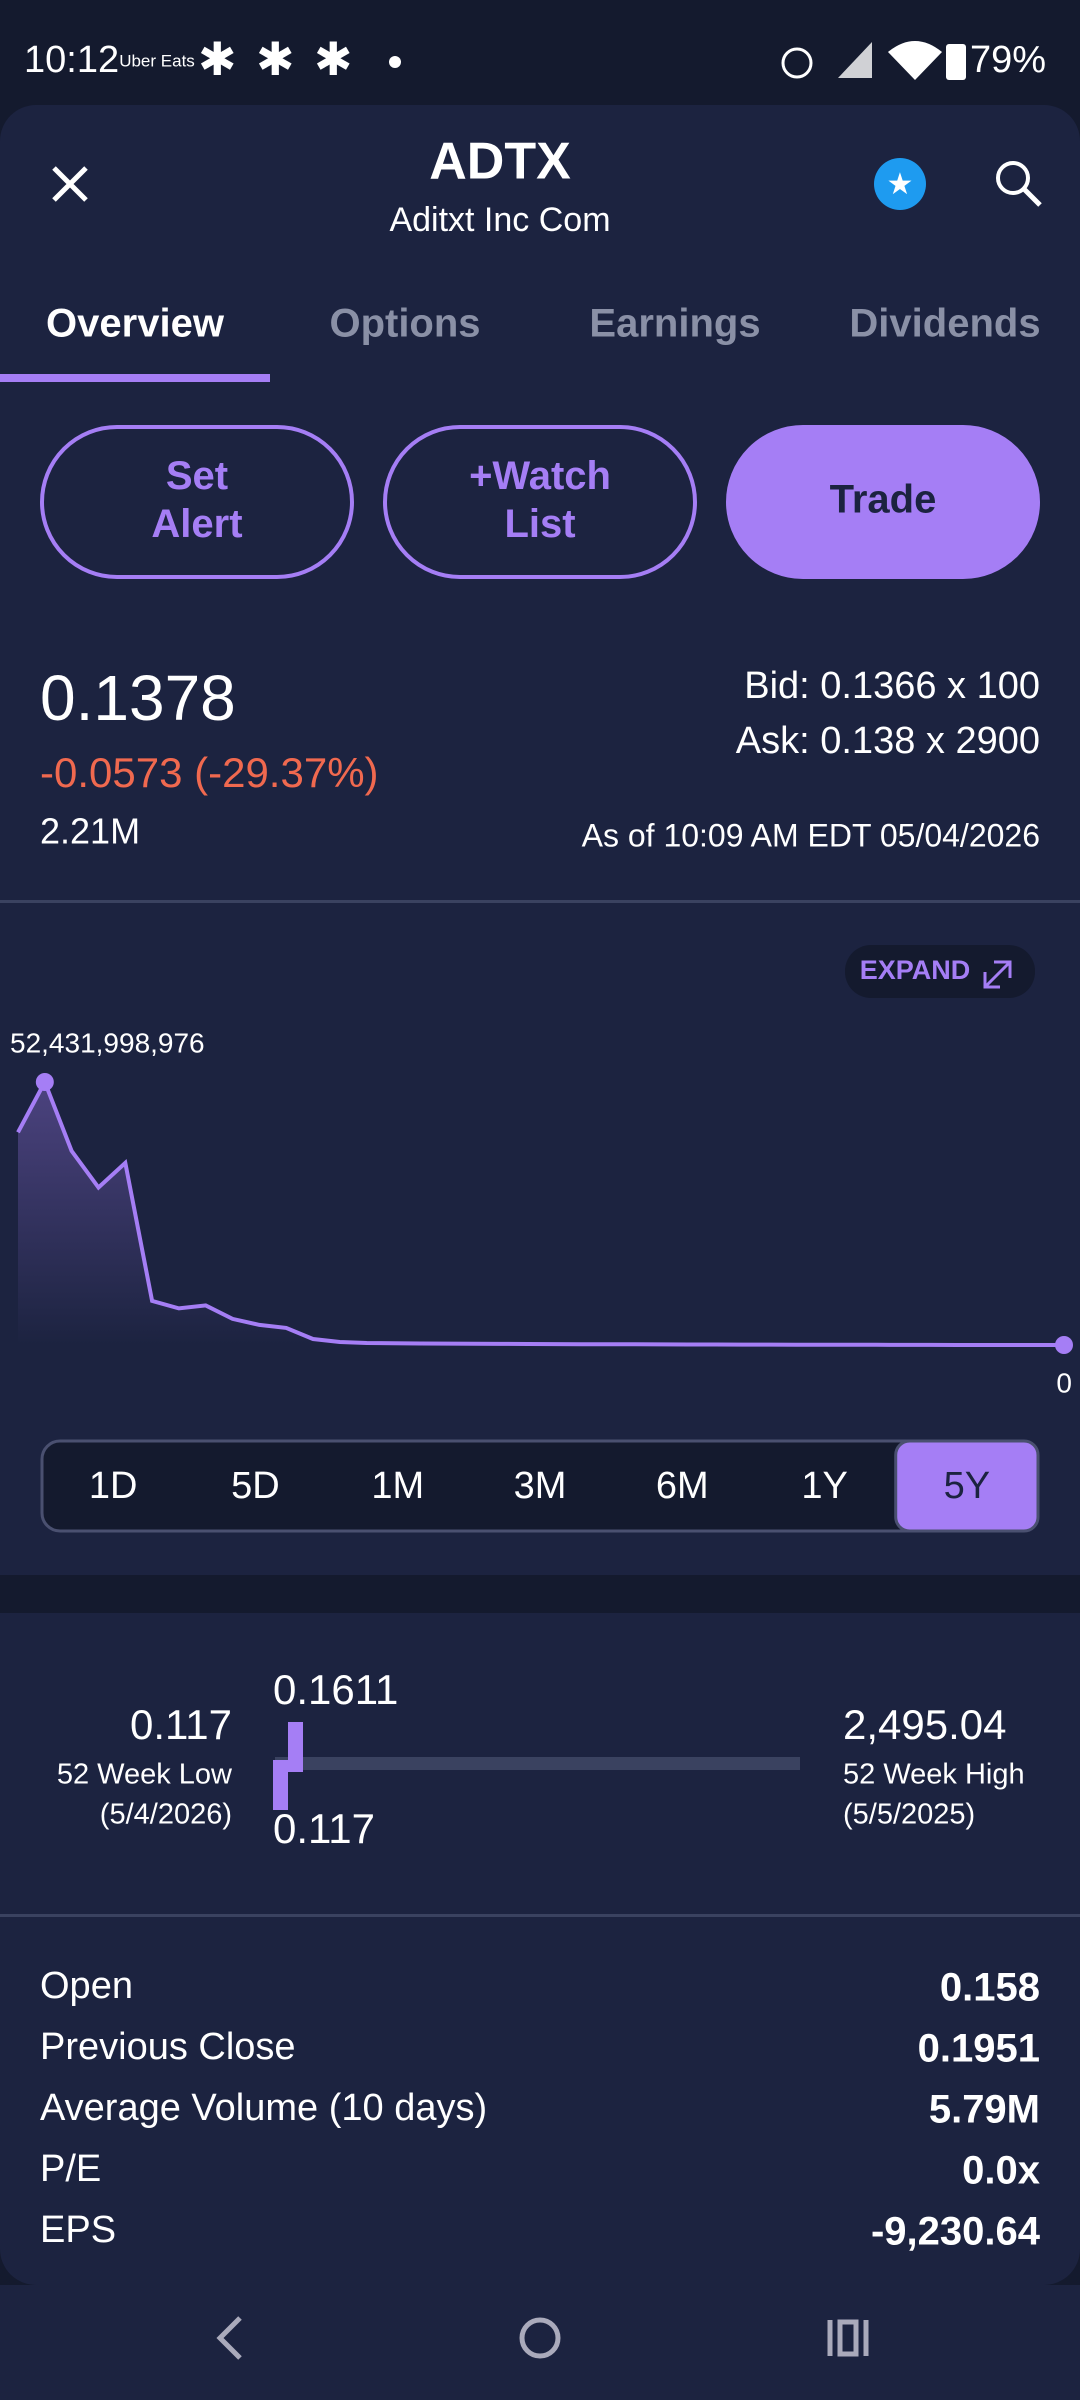  I want to click on tab: Dividends, so click(944, 324).